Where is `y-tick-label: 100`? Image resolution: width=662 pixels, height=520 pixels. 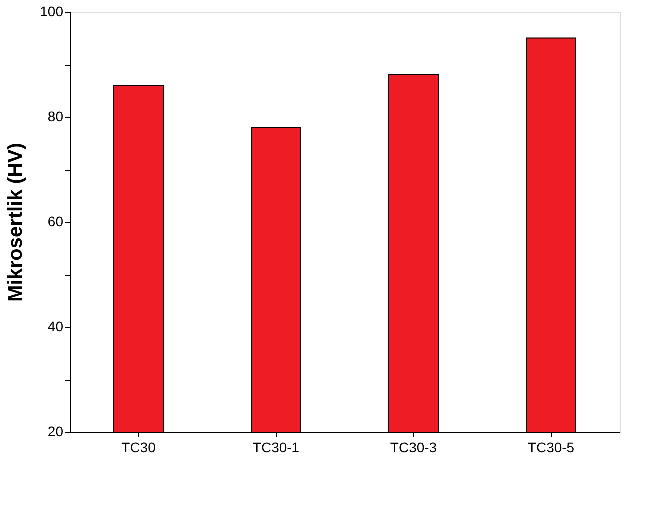 y-tick-label: 100 is located at coordinates (52, 12).